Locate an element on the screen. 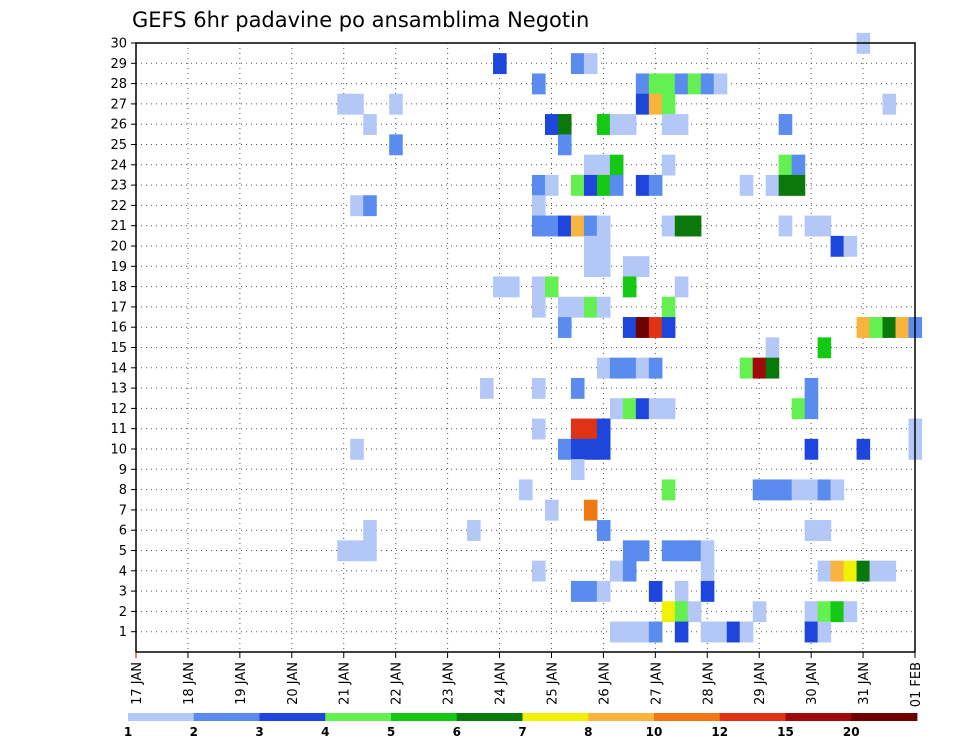  colorbar-label: 10 is located at coordinates (654, 732).